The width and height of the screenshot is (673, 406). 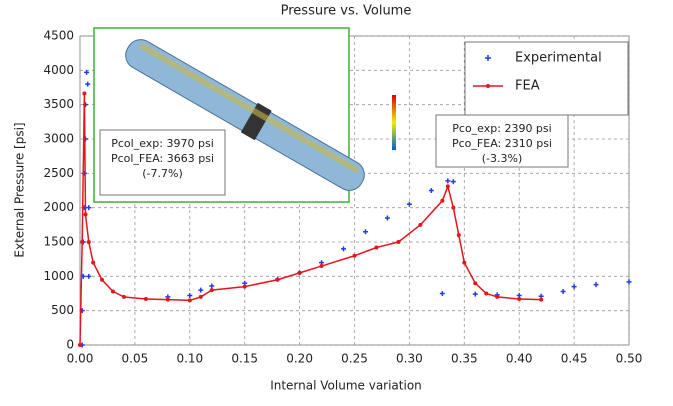 I want to click on x-tick-label: 0.20, so click(x=299, y=359).